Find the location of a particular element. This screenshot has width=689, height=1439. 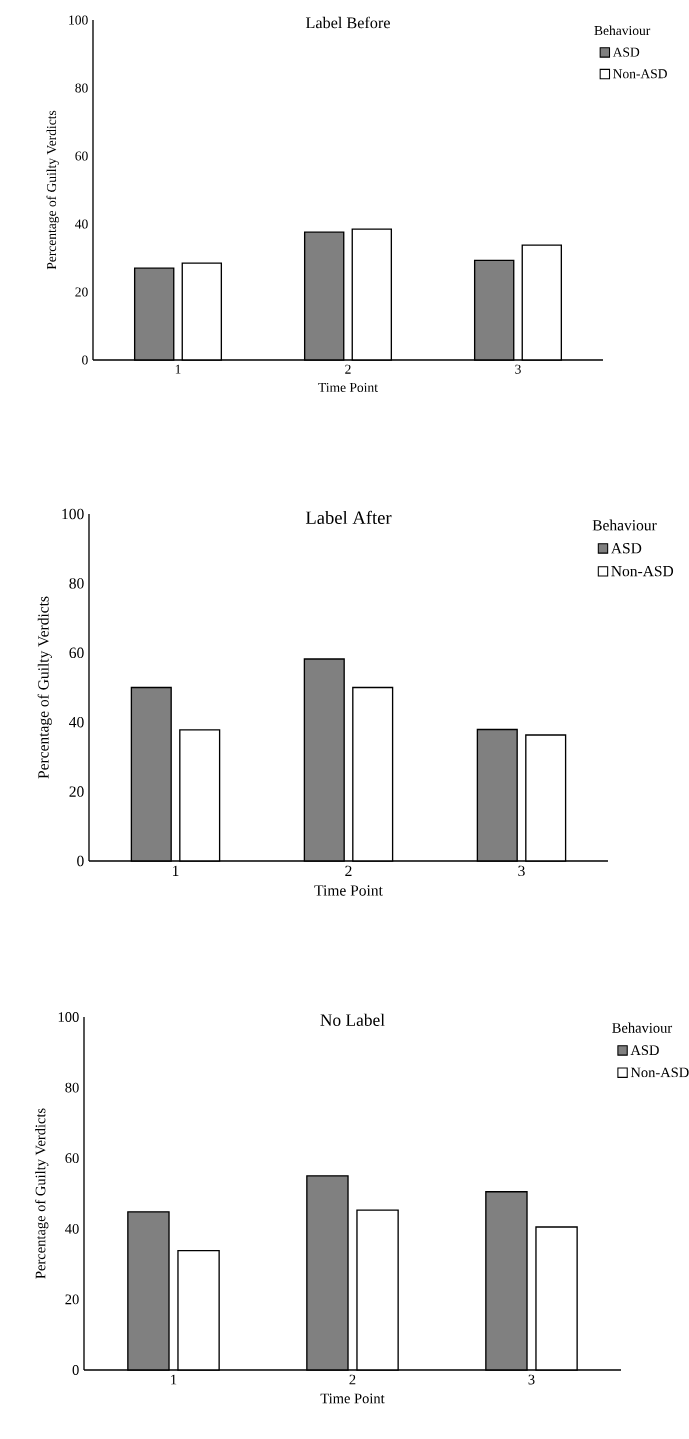

chart-title: Label After is located at coordinates (348, 517).